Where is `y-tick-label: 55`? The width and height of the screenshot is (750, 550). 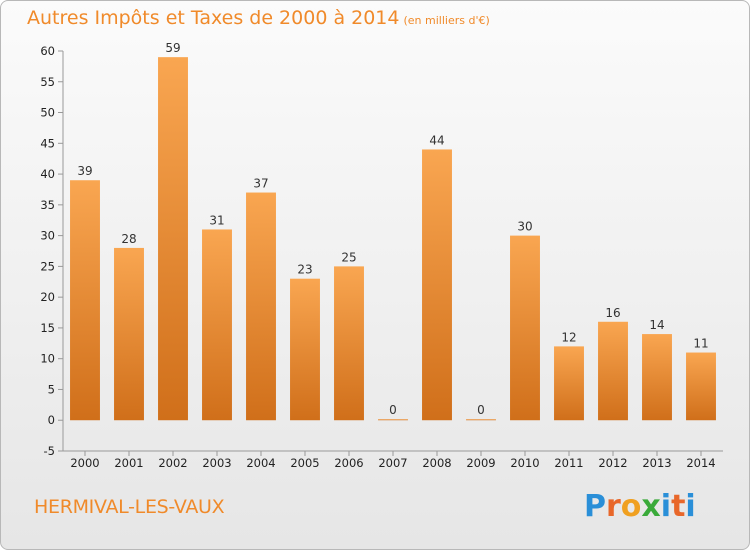 y-tick-label: 55 is located at coordinates (47, 82).